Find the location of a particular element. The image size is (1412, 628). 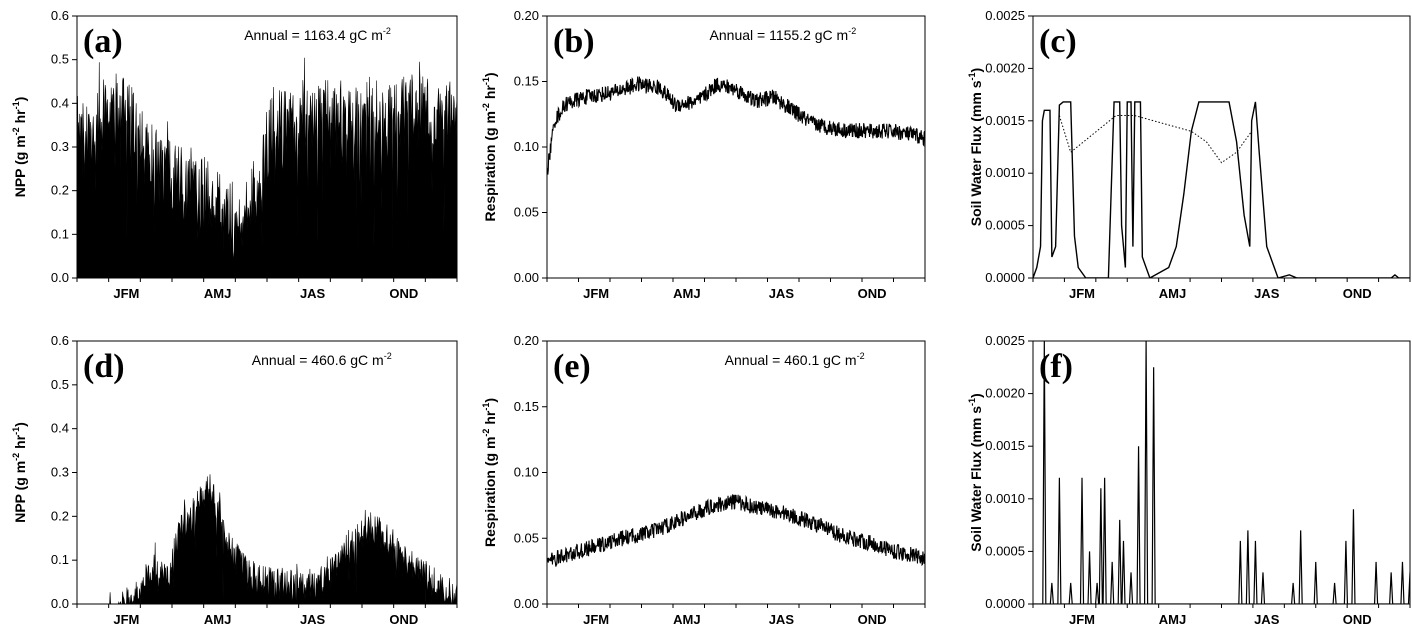

y-tick-label: 0.3 is located at coordinates (60, 146).